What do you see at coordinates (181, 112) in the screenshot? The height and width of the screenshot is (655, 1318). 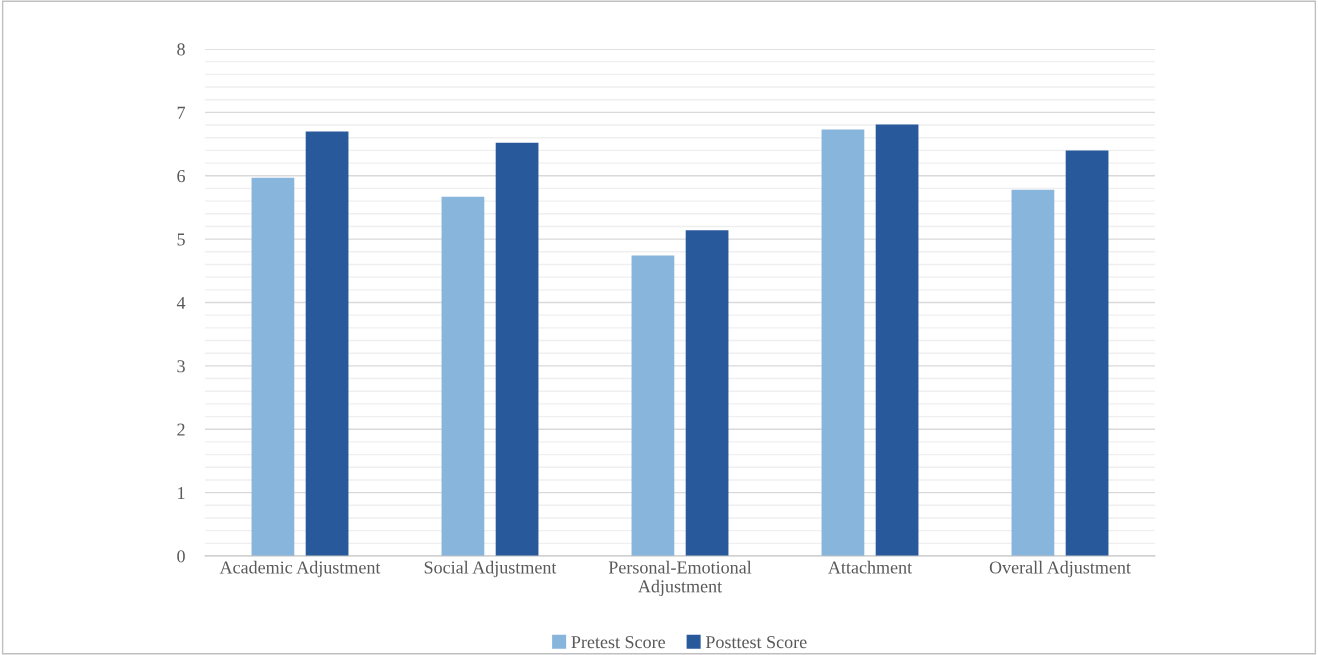 I see `y-tick-label: 7` at bounding box center [181, 112].